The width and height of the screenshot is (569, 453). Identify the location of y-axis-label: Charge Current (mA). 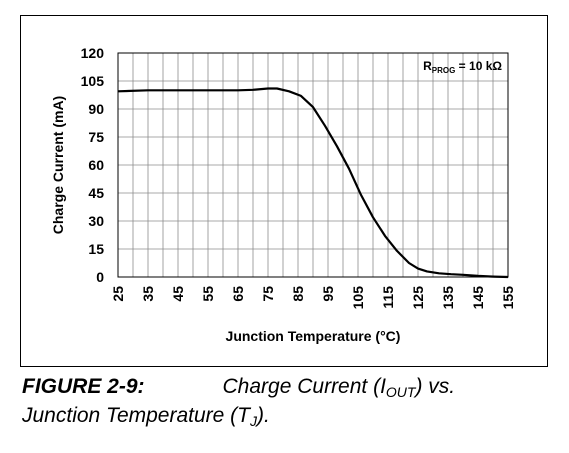
(58, 165).